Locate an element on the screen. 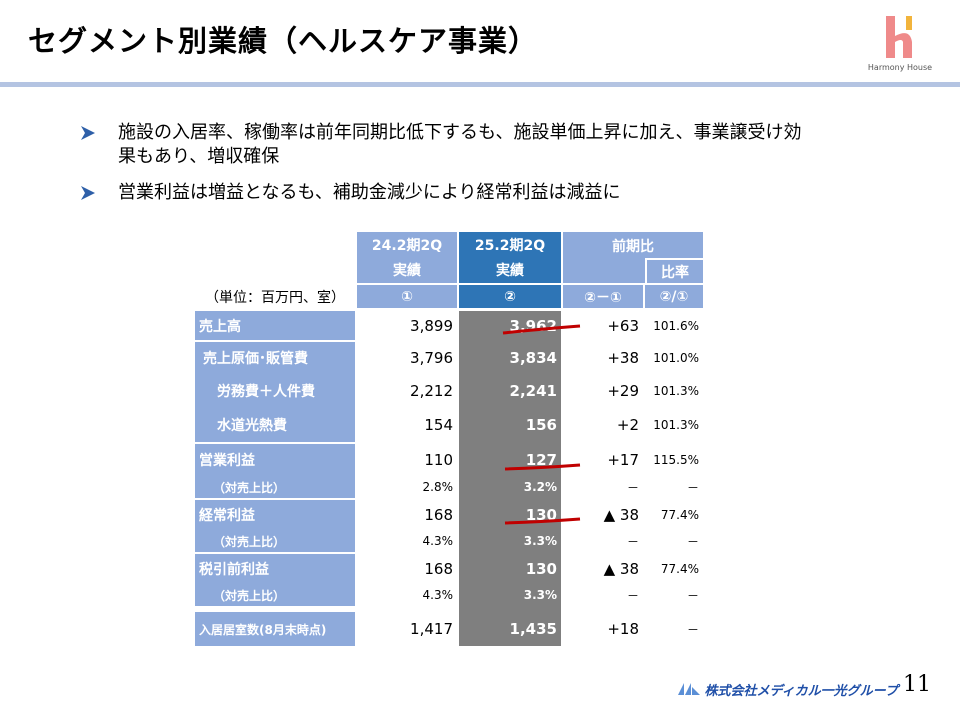 This screenshot has height=720, width=960. row-diff: +2 is located at coordinates (627, 425).